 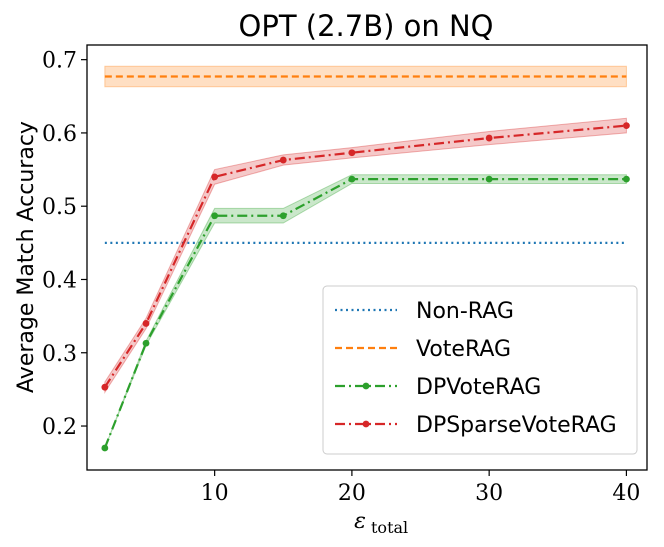 I want to click on legend-frame, so click(x=480, y=370).